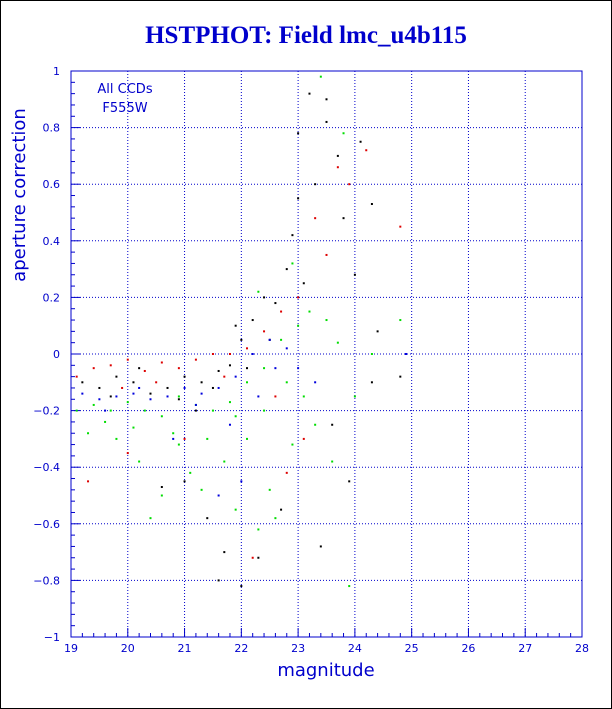 This screenshot has height=709, width=612. Describe the element at coordinates (326, 648) in the screenshot. I see `x-tick-labels: 19 20 21 22 23 24 25 26 27 28` at that location.